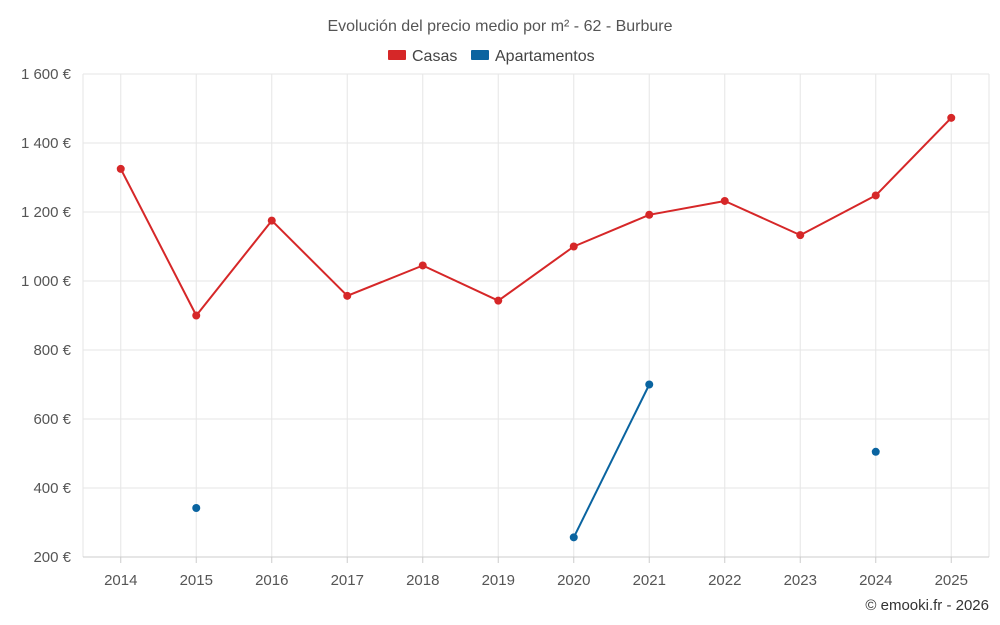 This screenshot has height=625, width=1000. What do you see at coordinates (480, 55) in the screenshot?
I see `legend-swatch-apartamentos` at bounding box center [480, 55].